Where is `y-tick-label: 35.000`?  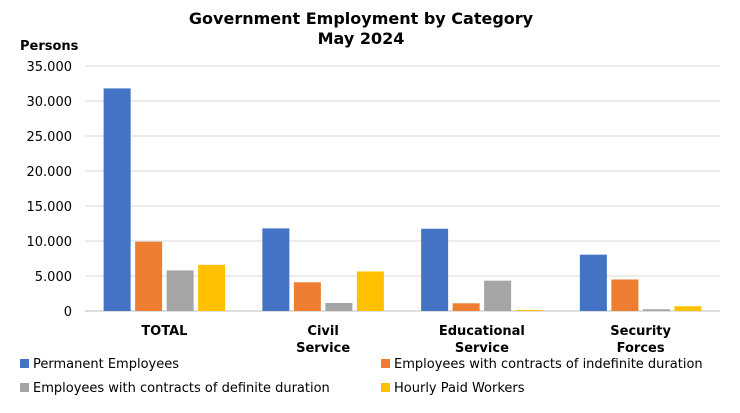
y-tick-label: 35.000 is located at coordinates (50, 67).